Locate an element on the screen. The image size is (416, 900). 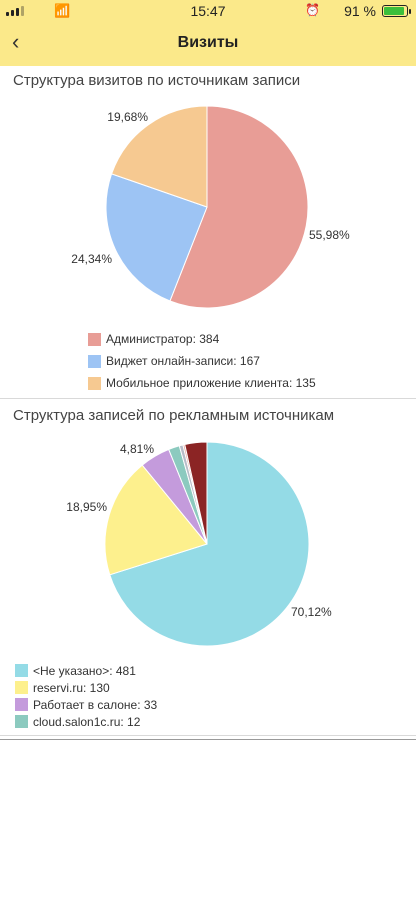
legend-item: <Не указано>: 481 is located at coordinates (86, 670).